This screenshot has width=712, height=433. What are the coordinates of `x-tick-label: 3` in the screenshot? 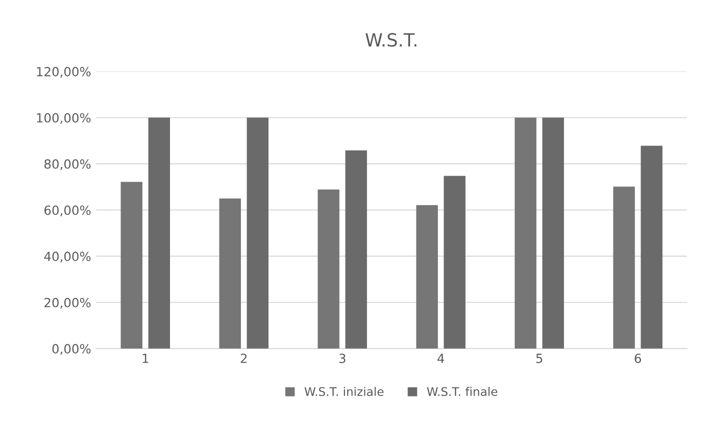 It's located at (342, 359).